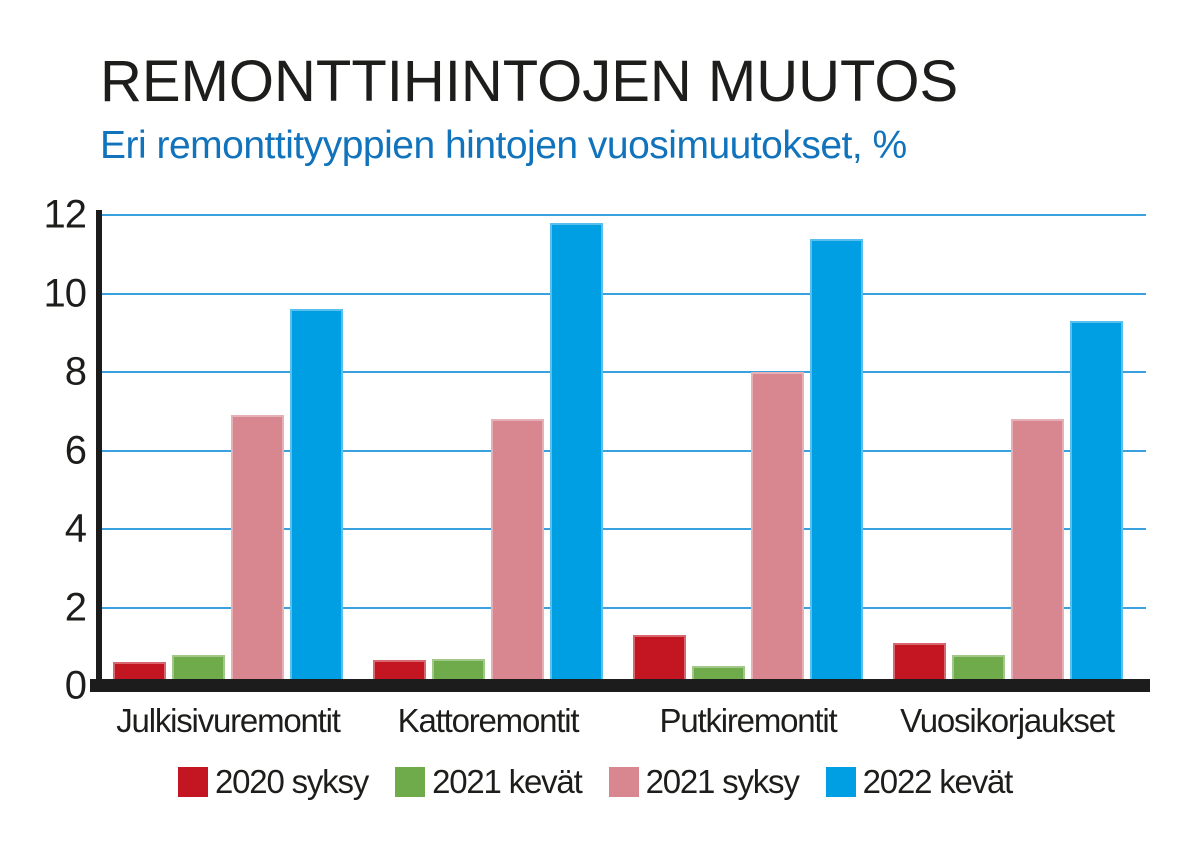 The height and width of the screenshot is (846, 1200). I want to click on y-axis-tick-label: 4, so click(75, 528).